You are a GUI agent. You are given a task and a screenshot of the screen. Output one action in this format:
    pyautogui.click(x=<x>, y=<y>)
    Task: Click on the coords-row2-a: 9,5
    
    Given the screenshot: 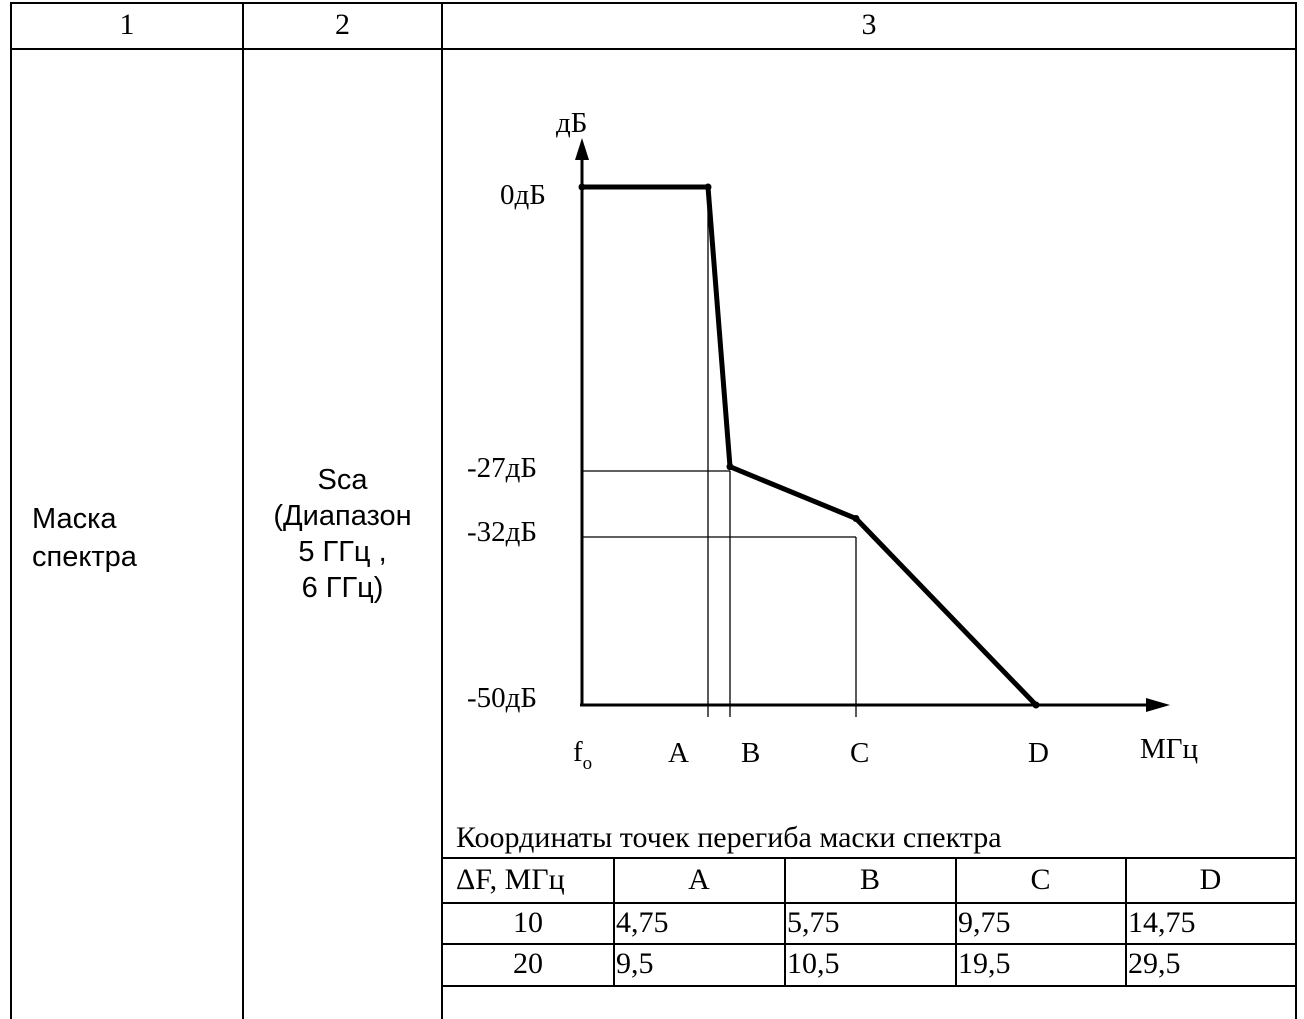 What is the action you would take?
    pyautogui.click(x=635, y=963)
    